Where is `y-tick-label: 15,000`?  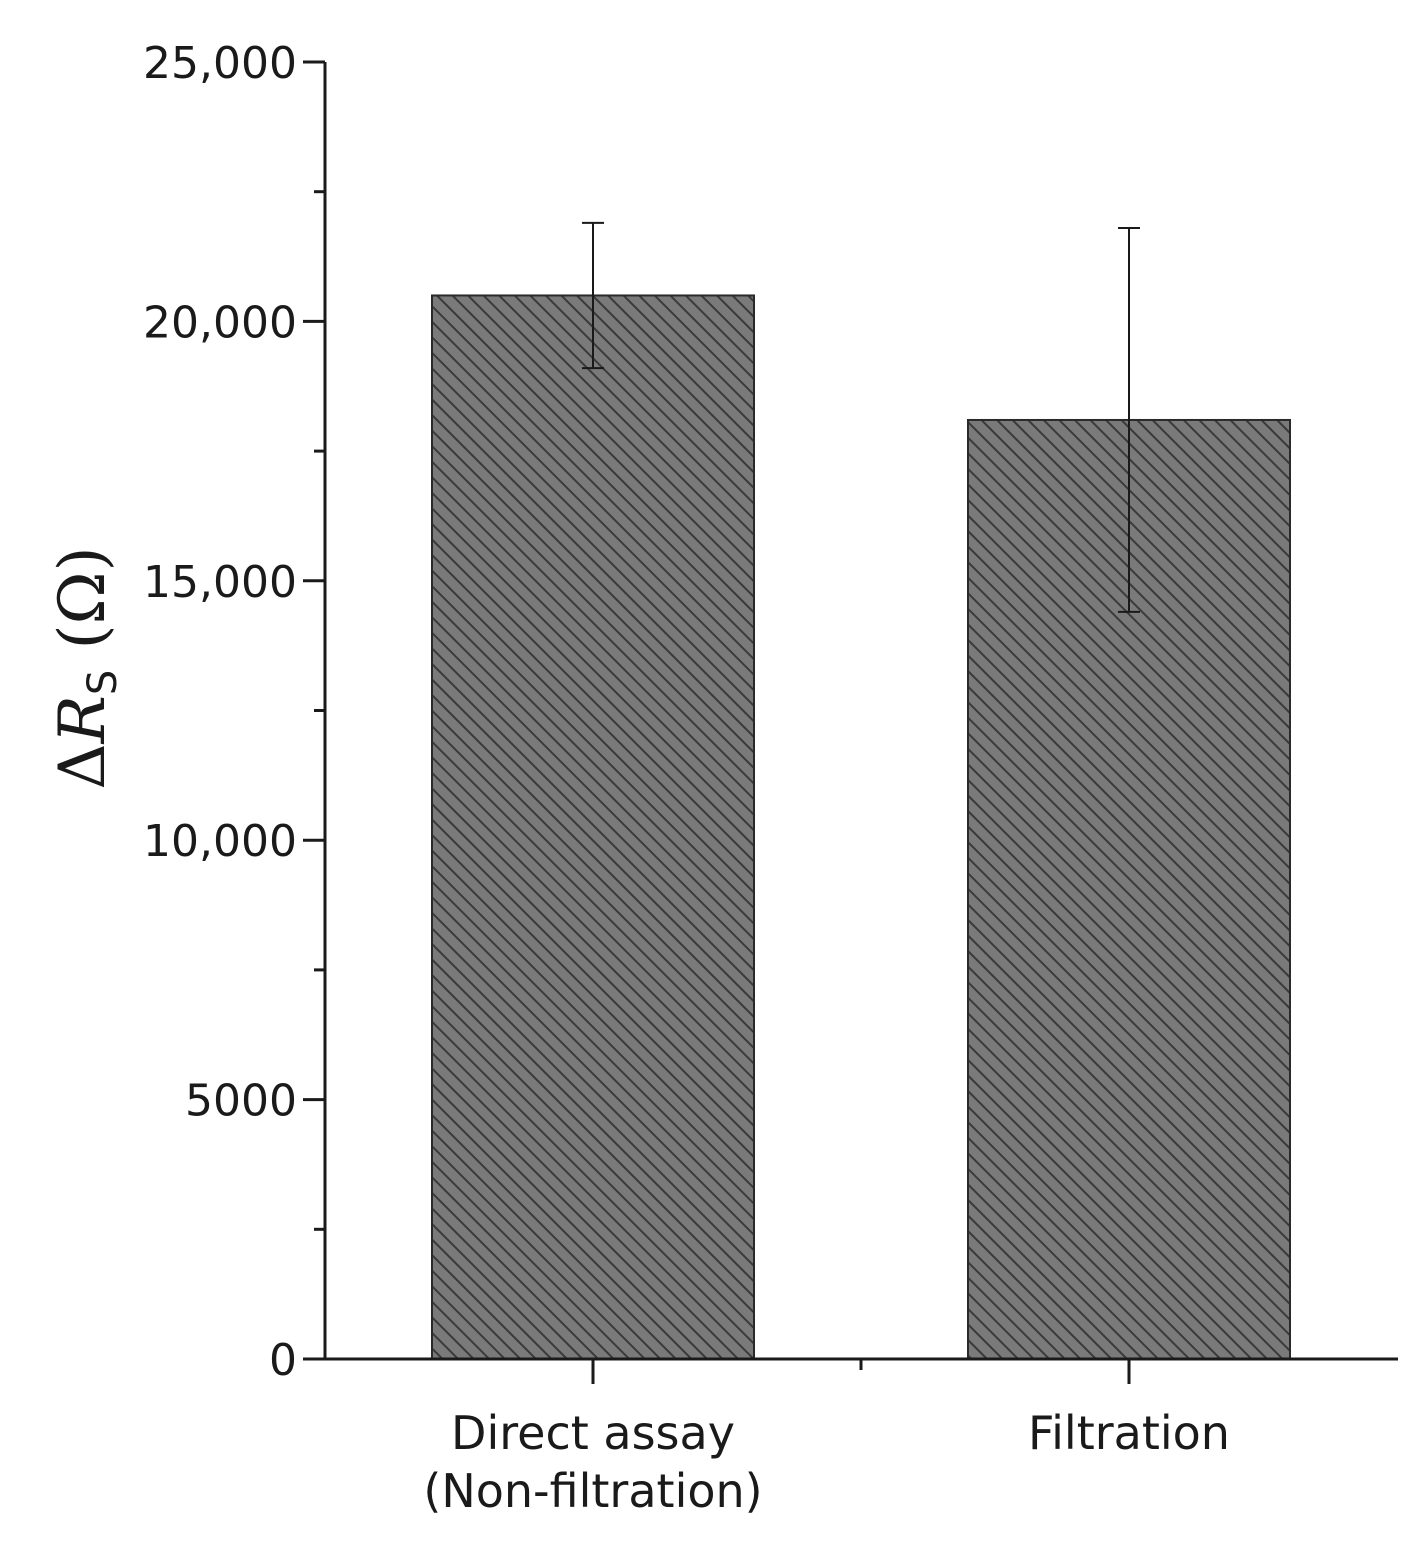 y-tick-label: 15,000 is located at coordinates (220, 582).